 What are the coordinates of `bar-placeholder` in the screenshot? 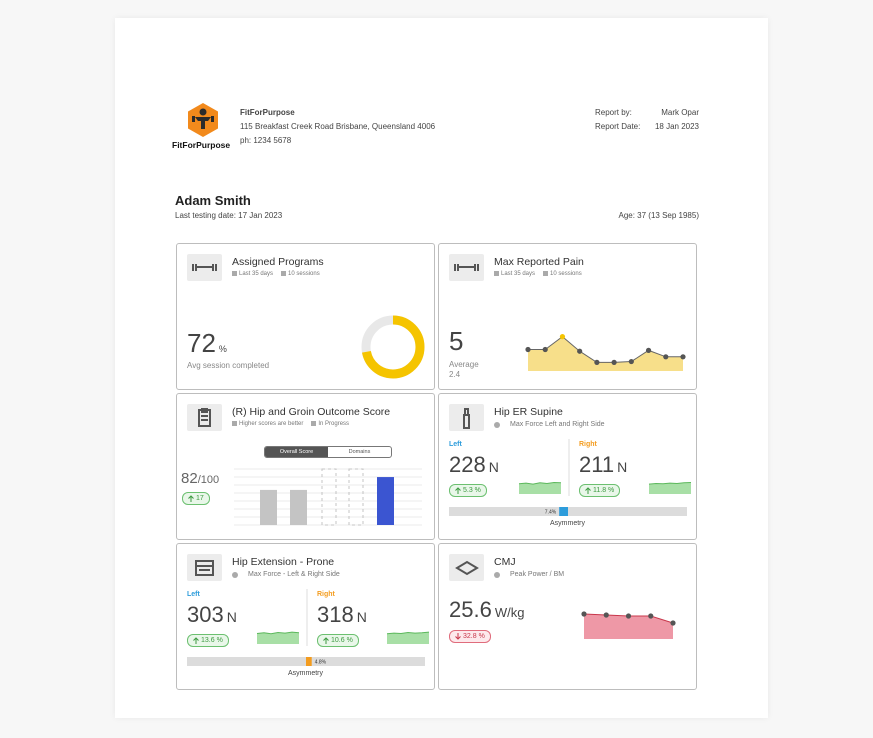 It's located at (329, 497).